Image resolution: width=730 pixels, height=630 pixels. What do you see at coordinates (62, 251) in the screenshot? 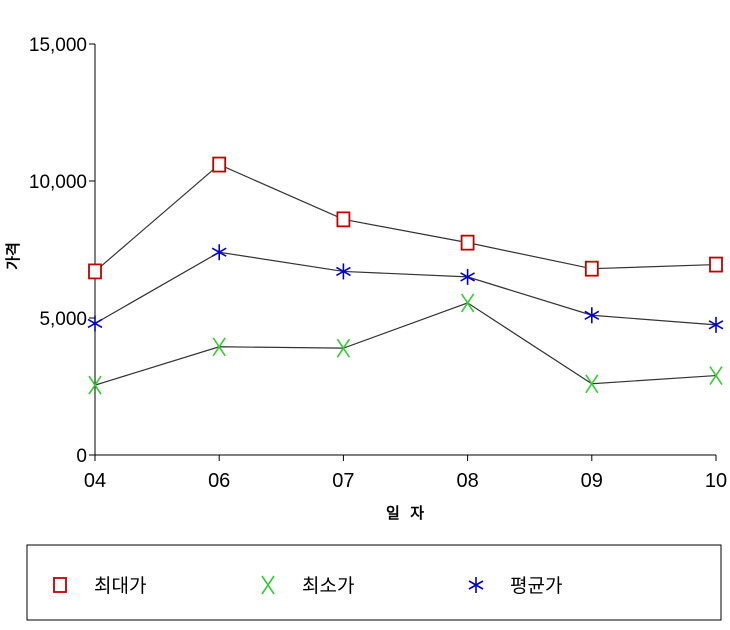
I see `y-ticks: 0 5,000 10,000 15,000` at bounding box center [62, 251].